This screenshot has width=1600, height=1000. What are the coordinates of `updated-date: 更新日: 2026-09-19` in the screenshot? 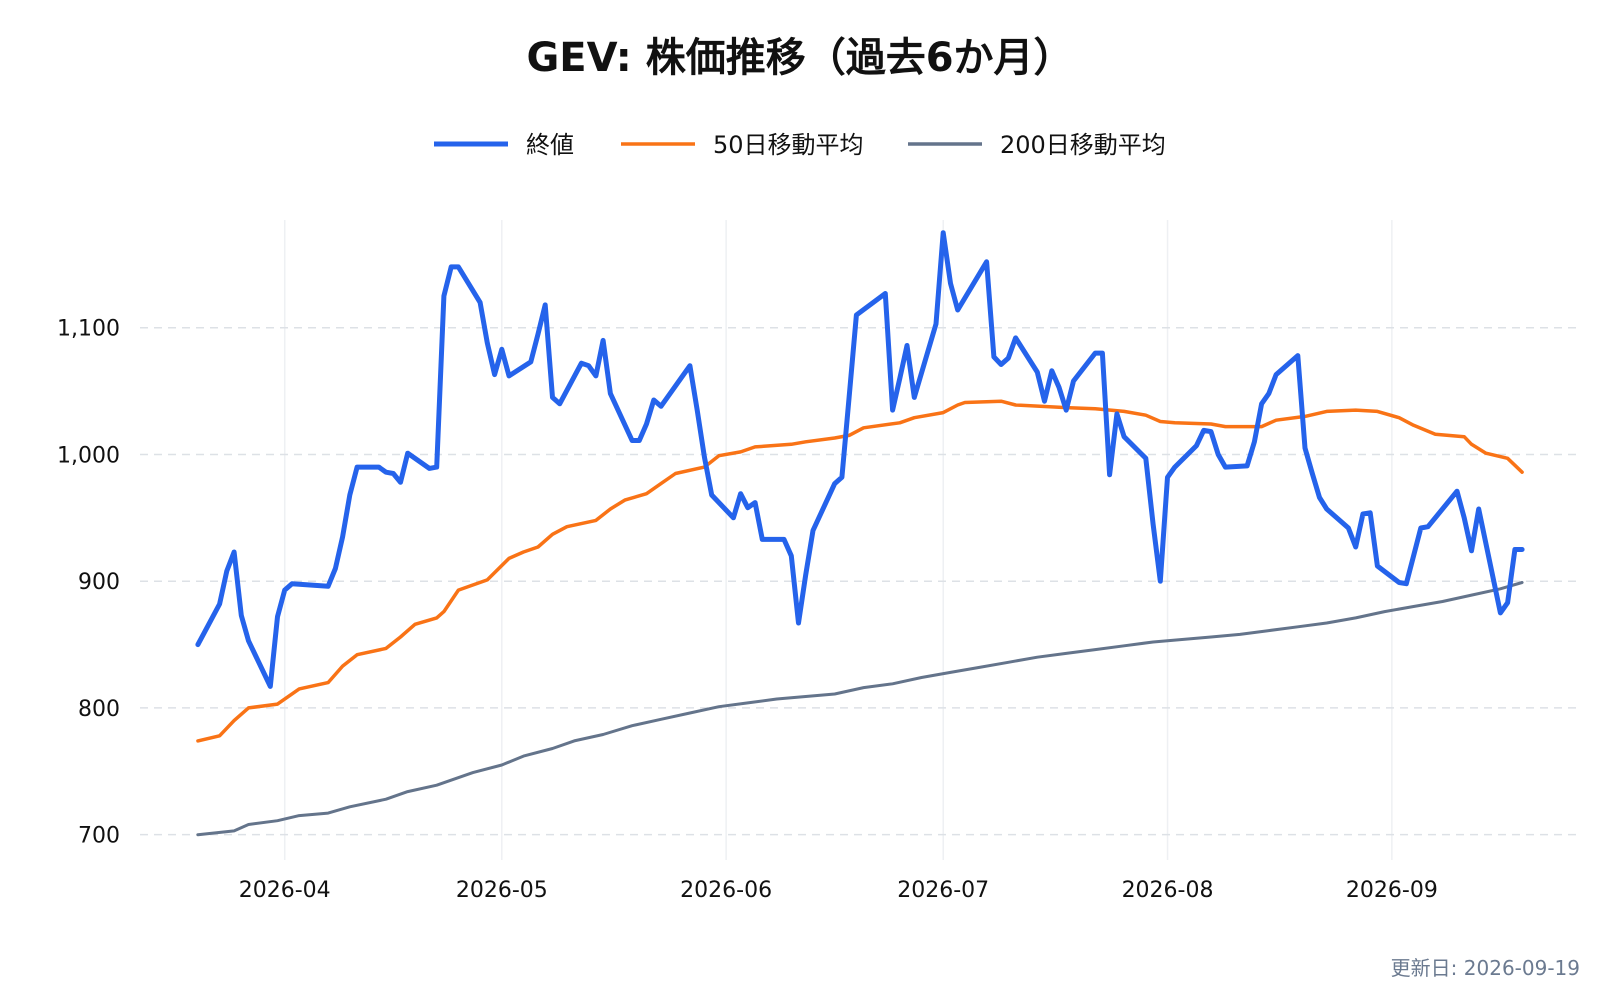 It's located at (1485, 968).